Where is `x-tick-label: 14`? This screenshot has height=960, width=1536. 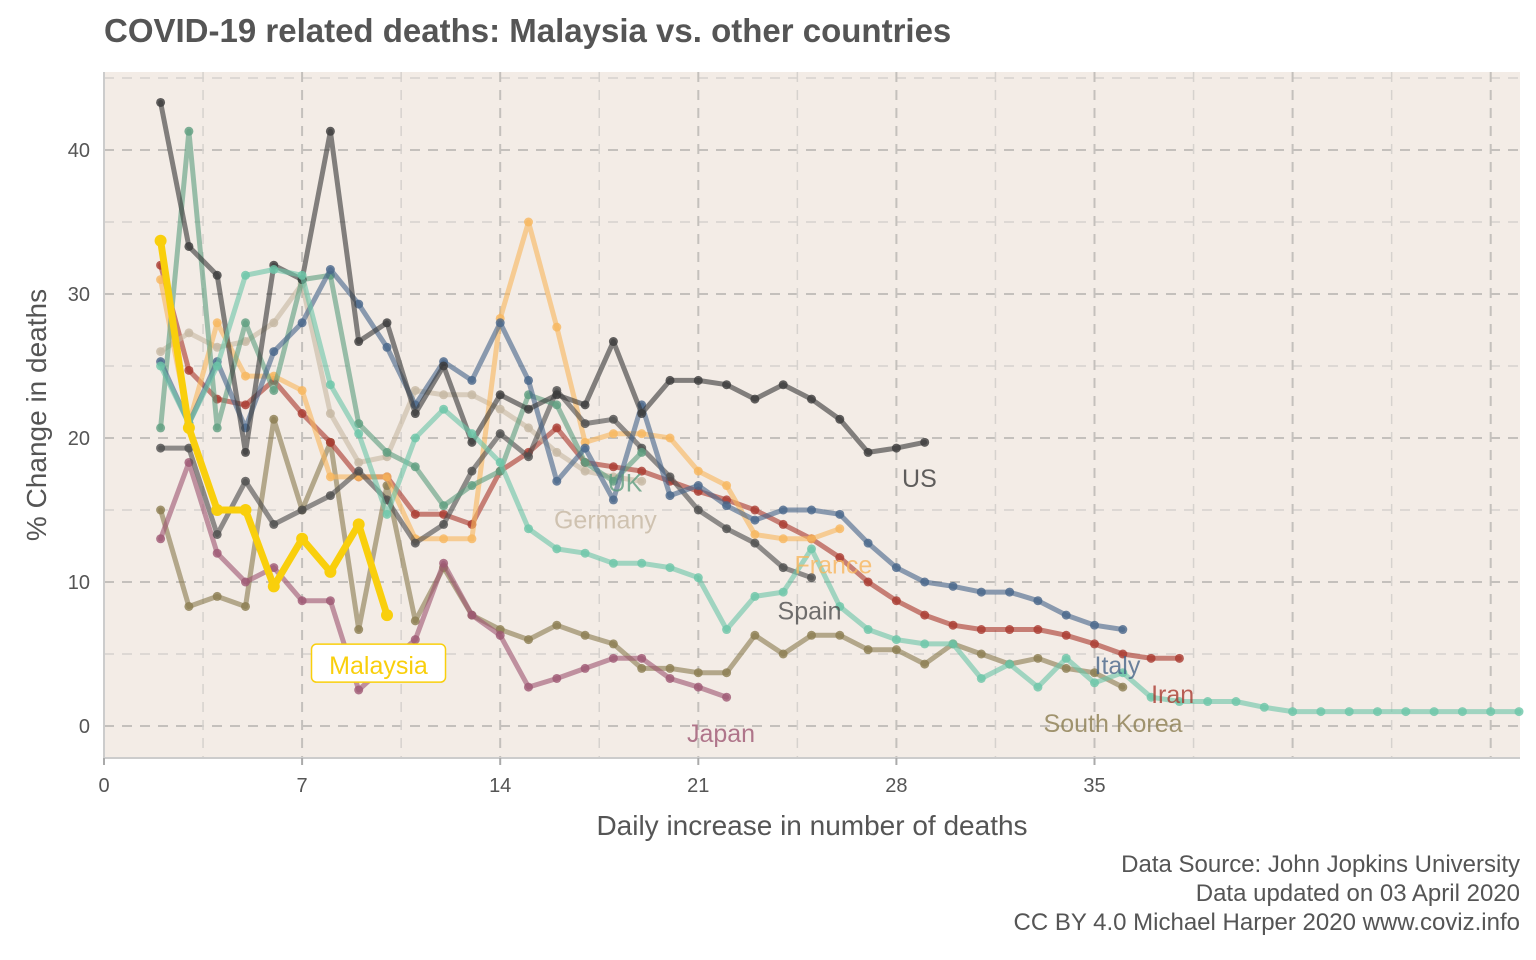
x-tick-label: 14 is located at coordinates (500, 786).